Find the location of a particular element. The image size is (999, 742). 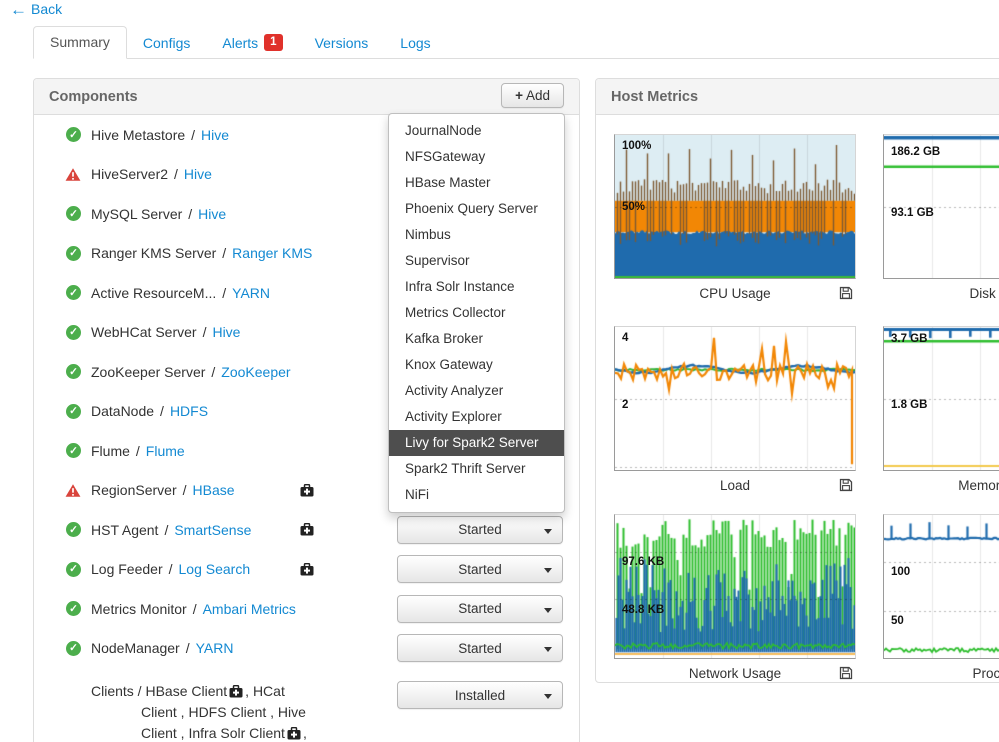

menu-item-spark2-thrift-server: Spark2 Thrift Server is located at coordinates (465, 468).